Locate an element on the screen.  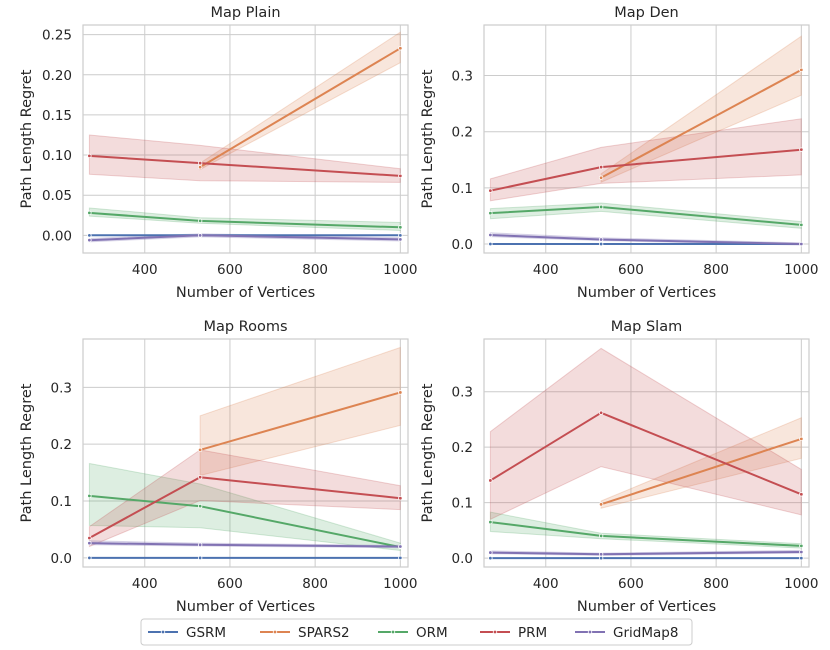
y-tick-label: 0.2 is located at coordinates (61, 445).